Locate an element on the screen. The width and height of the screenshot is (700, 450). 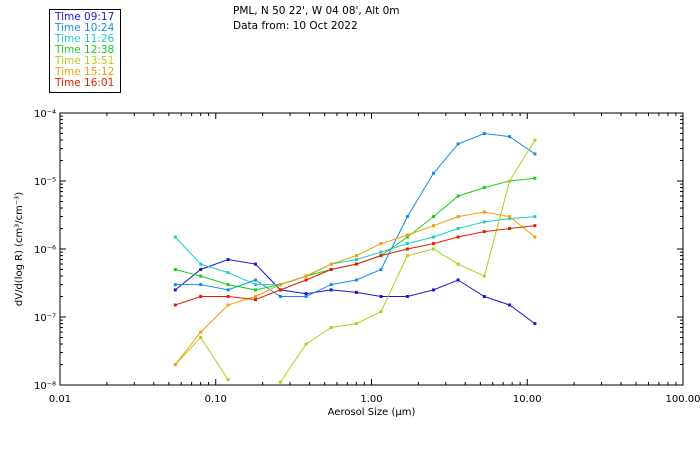
x-tick-label: 10.00 is located at coordinates (527, 399).